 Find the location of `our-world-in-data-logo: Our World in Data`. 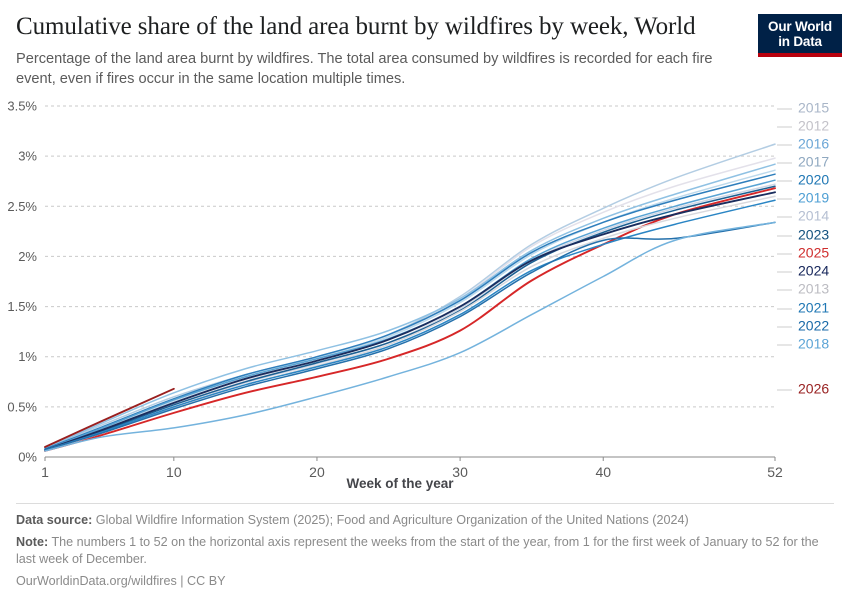

our-world-in-data-logo: Our World in Data is located at coordinates (800, 35).